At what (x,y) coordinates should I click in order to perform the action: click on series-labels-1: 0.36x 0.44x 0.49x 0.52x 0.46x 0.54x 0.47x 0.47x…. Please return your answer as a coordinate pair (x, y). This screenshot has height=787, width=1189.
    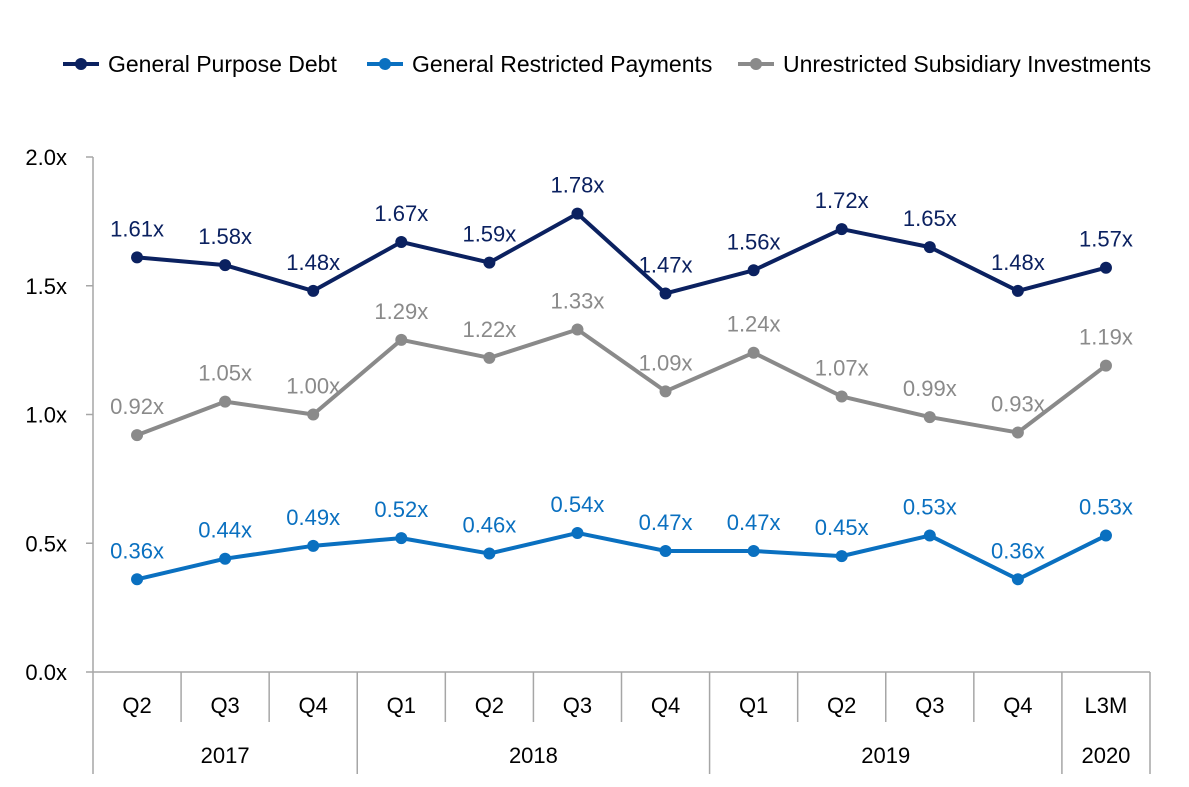
    Looking at the image, I should click on (621, 527).